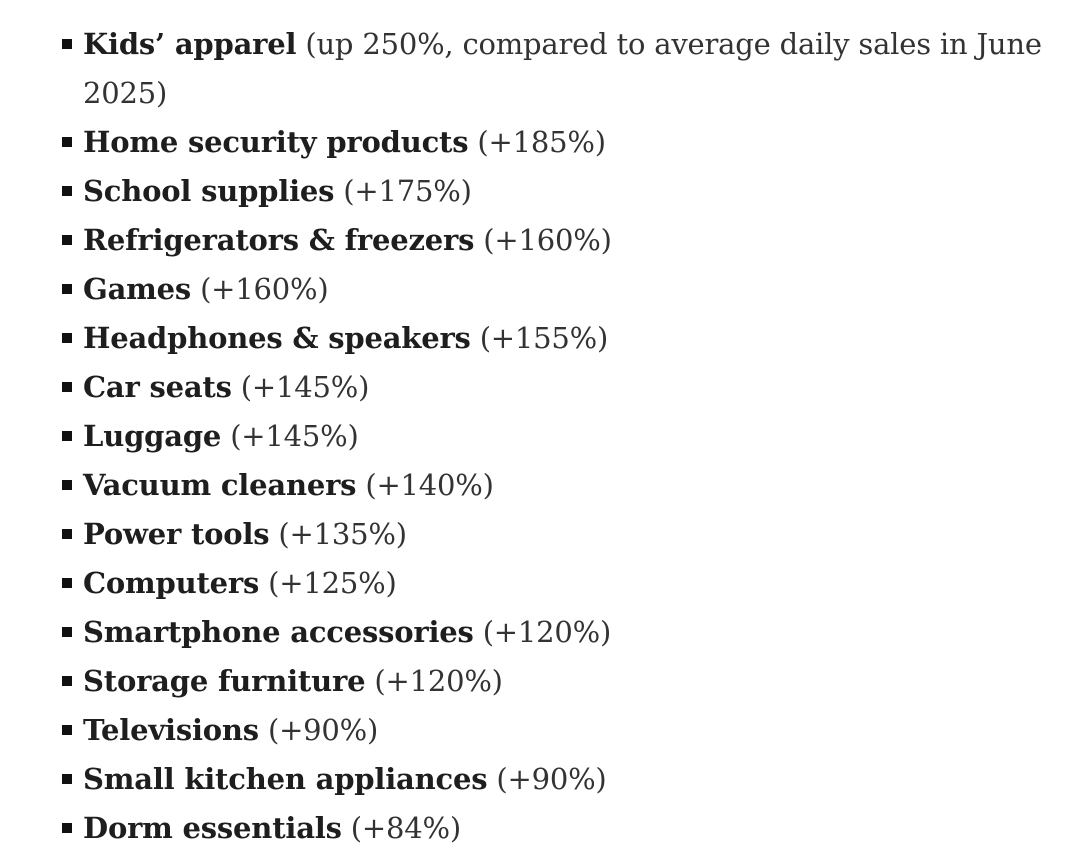  Describe the element at coordinates (429, 485) in the screenshot. I see `category-change: (+140%)` at that location.